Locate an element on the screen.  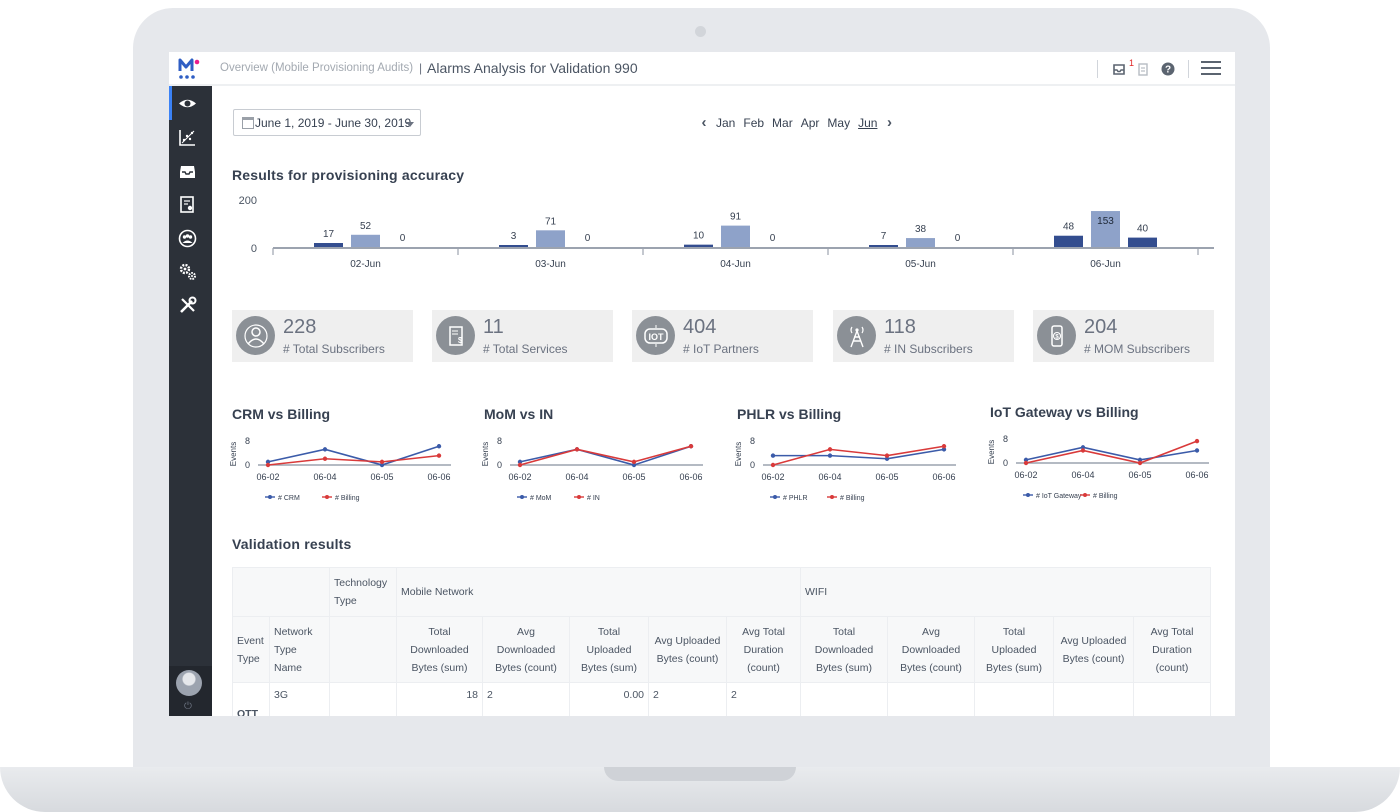
bar-value-label: 10 is located at coordinates (699, 236).